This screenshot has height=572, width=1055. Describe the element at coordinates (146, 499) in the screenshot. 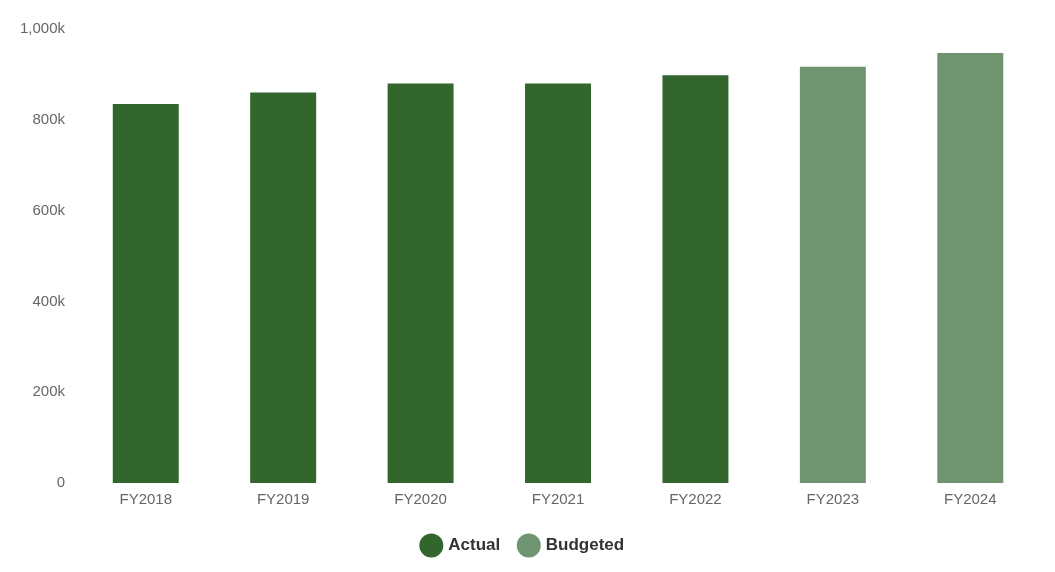

I see `x-tick-label: FY2018` at that location.